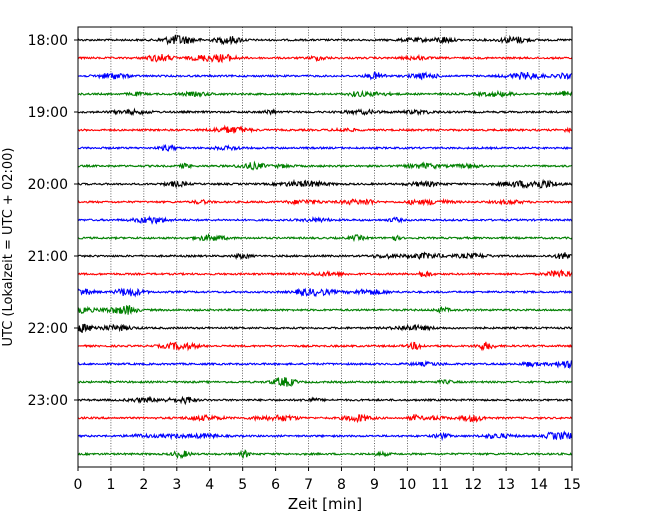 The image size is (650, 520). I want to click on y-tick-label: 19:00, so click(48, 113).